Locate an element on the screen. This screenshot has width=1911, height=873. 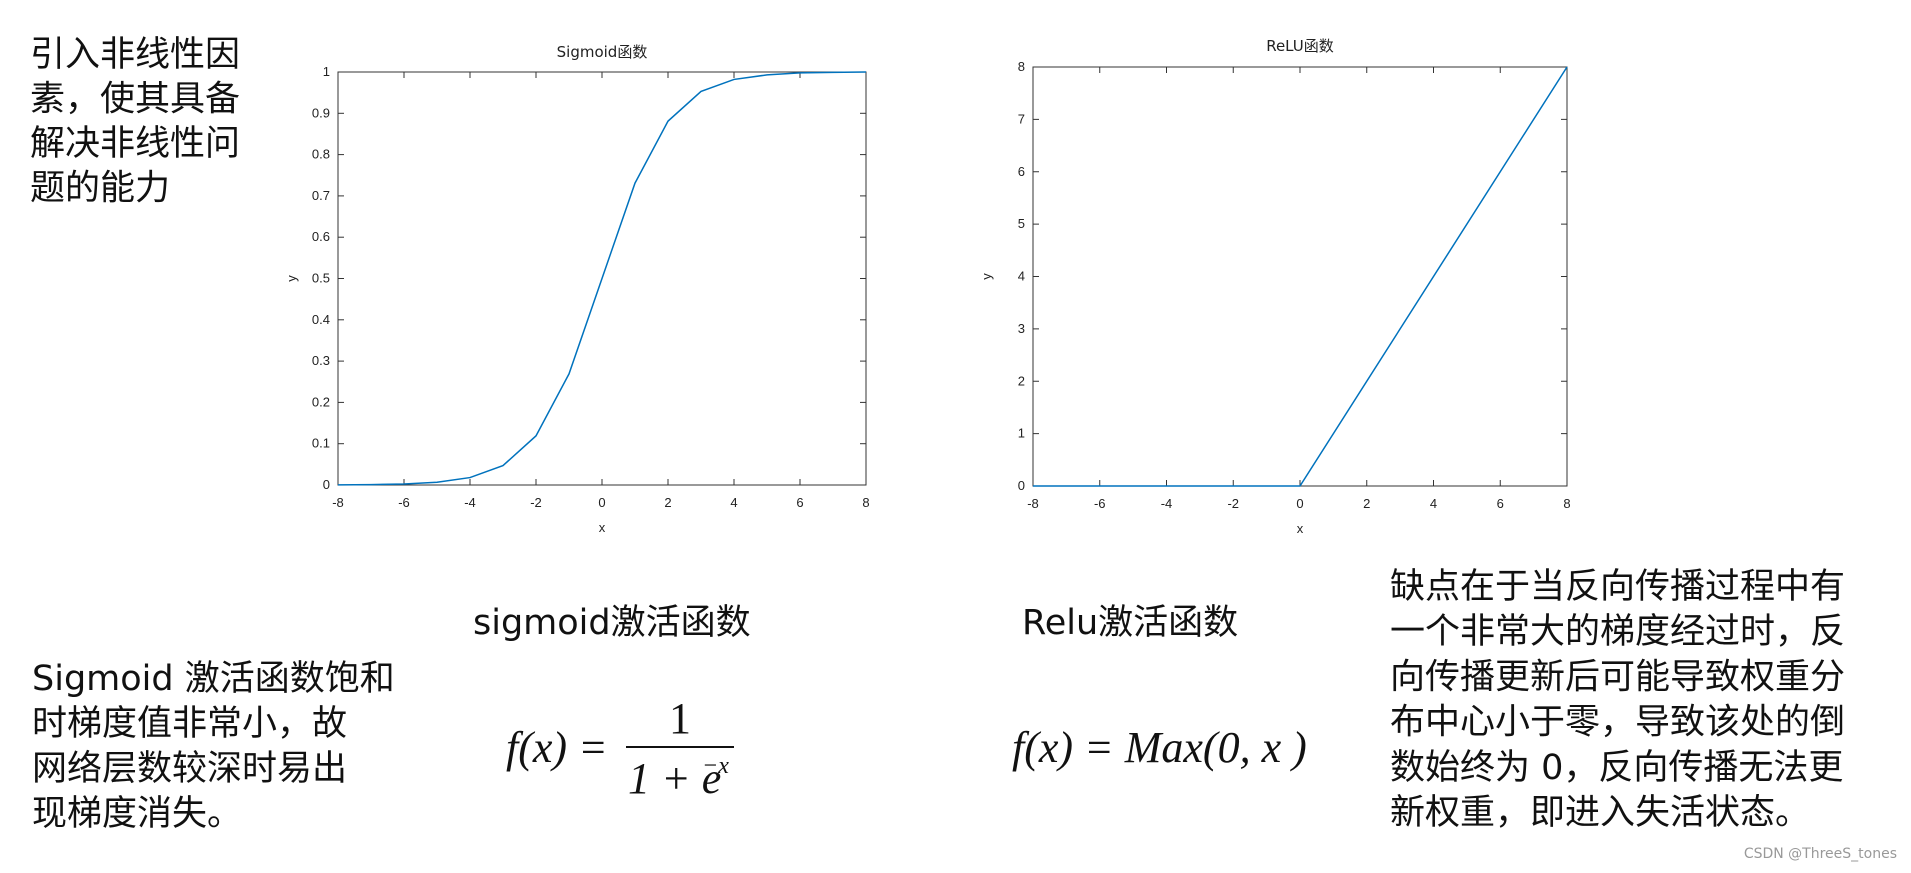
y-tick-label: 0.8 is located at coordinates (321, 154).